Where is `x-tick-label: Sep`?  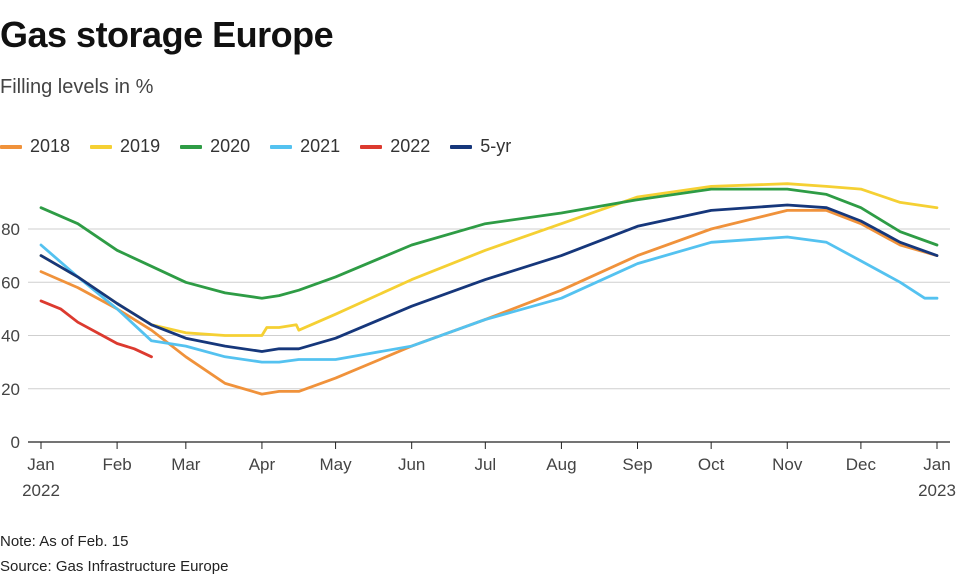 x-tick-label: Sep is located at coordinates (637, 464).